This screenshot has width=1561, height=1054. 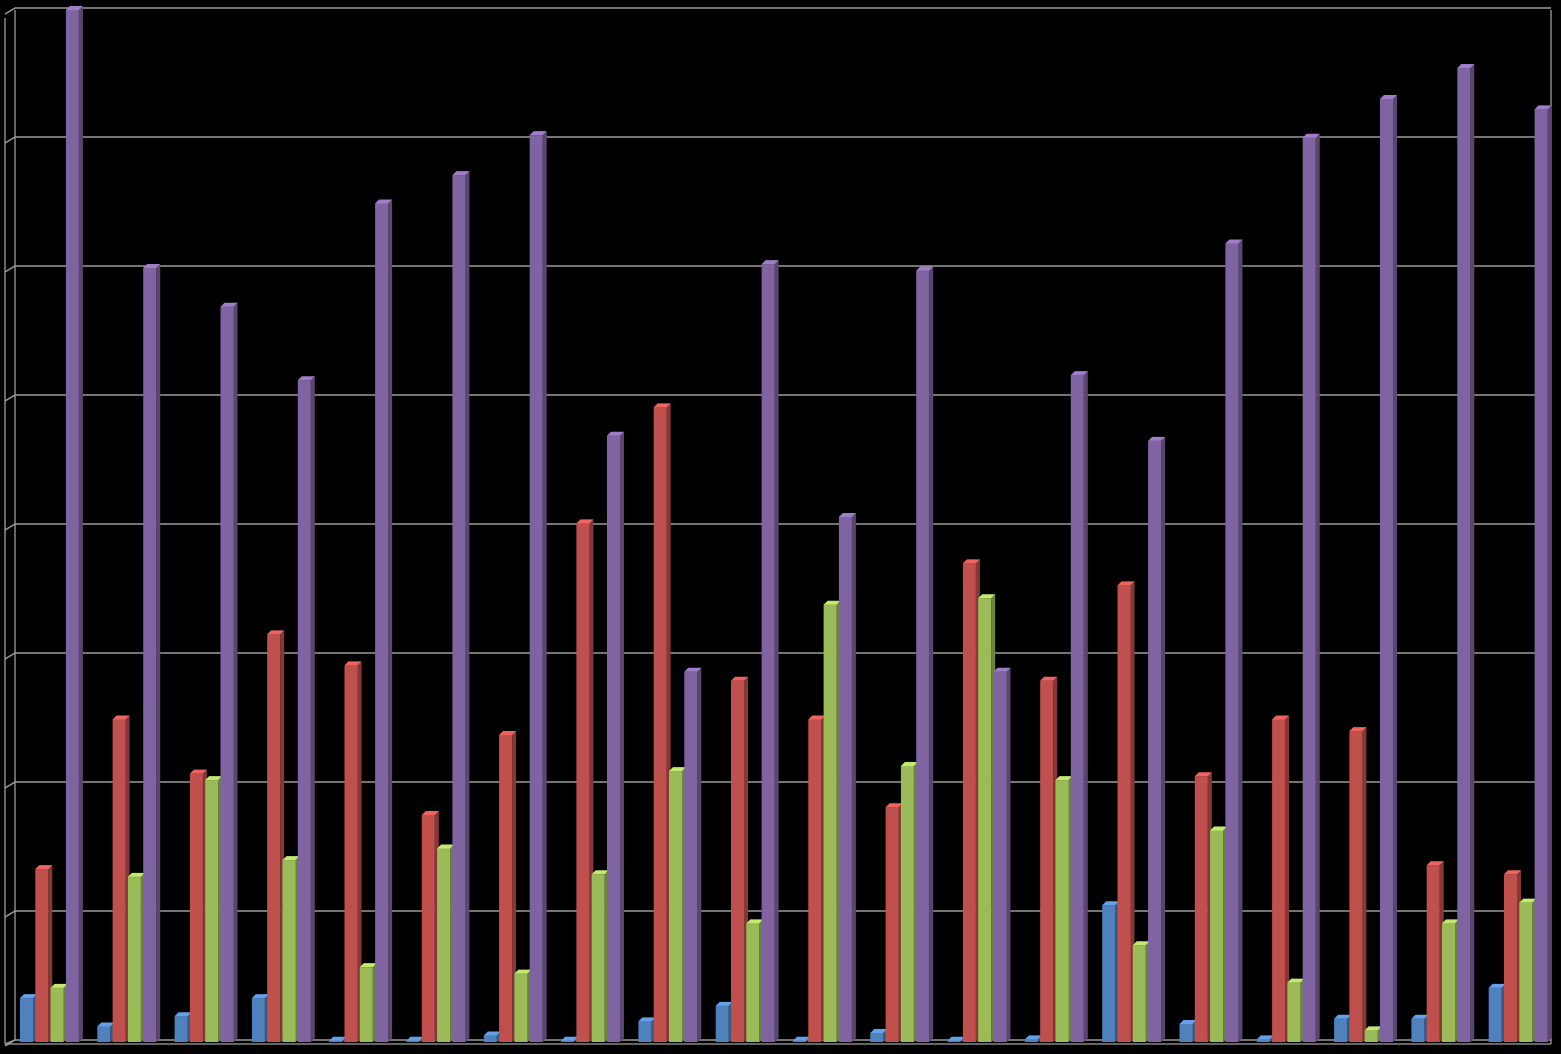 What do you see at coordinates (755, 980) in the screenshot?
I see `bar-s3-c10` at bounding box center [755, 980].